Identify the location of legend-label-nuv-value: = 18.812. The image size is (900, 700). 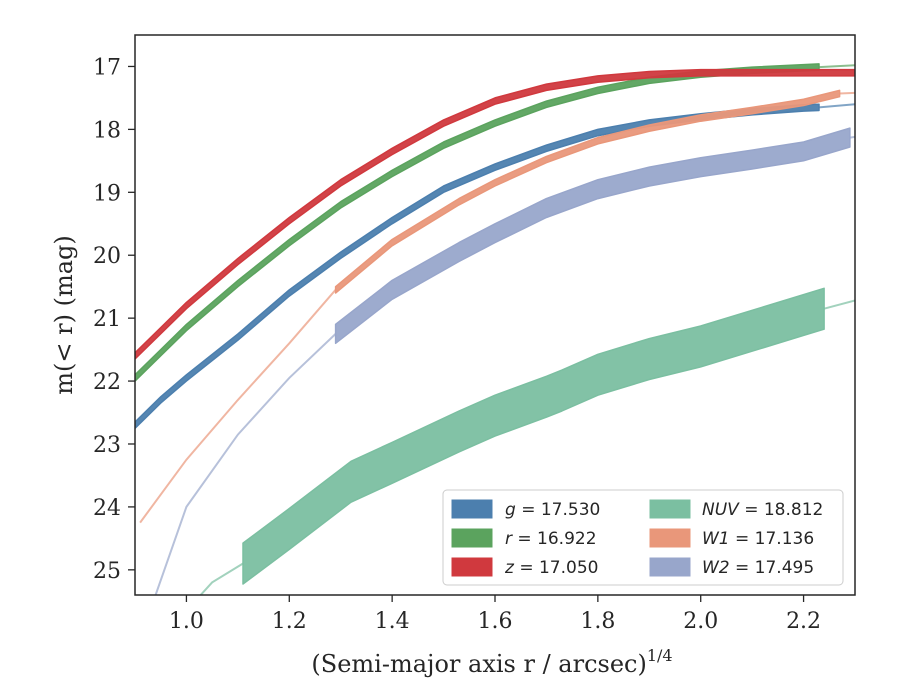
(781, 510).